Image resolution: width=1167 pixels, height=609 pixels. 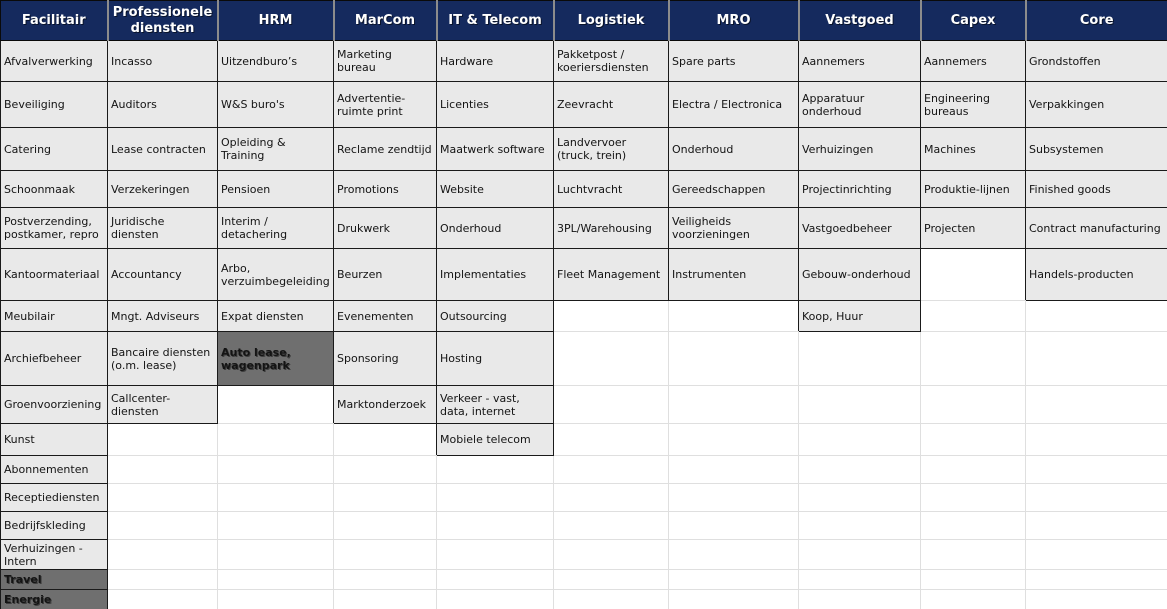 What do you see at coordinates (733, 104) in the screenshot?
I see `matrix-cell: Electra / Electronica` at bounding box center [733, 104].